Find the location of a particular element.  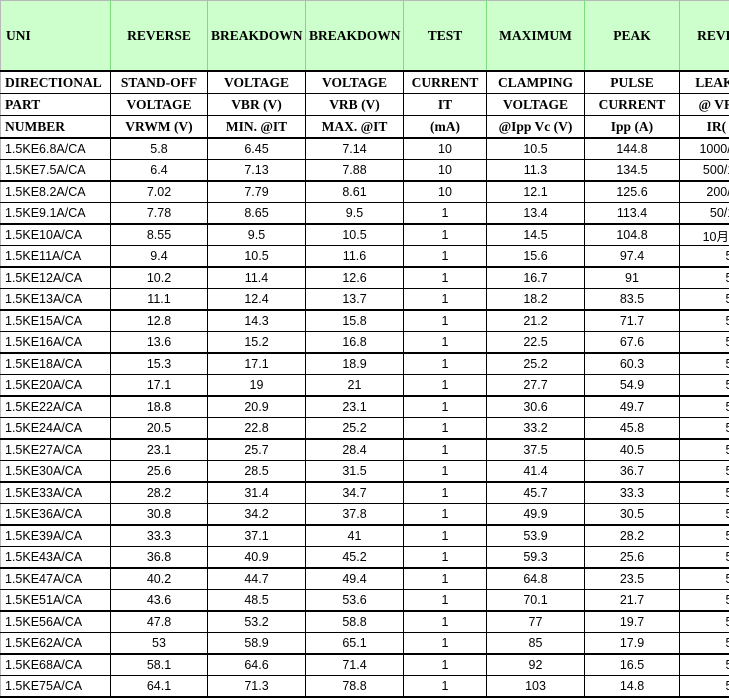

part-number-cell: 1.5KE9.1A/CA is located at coordinates (56, 214).